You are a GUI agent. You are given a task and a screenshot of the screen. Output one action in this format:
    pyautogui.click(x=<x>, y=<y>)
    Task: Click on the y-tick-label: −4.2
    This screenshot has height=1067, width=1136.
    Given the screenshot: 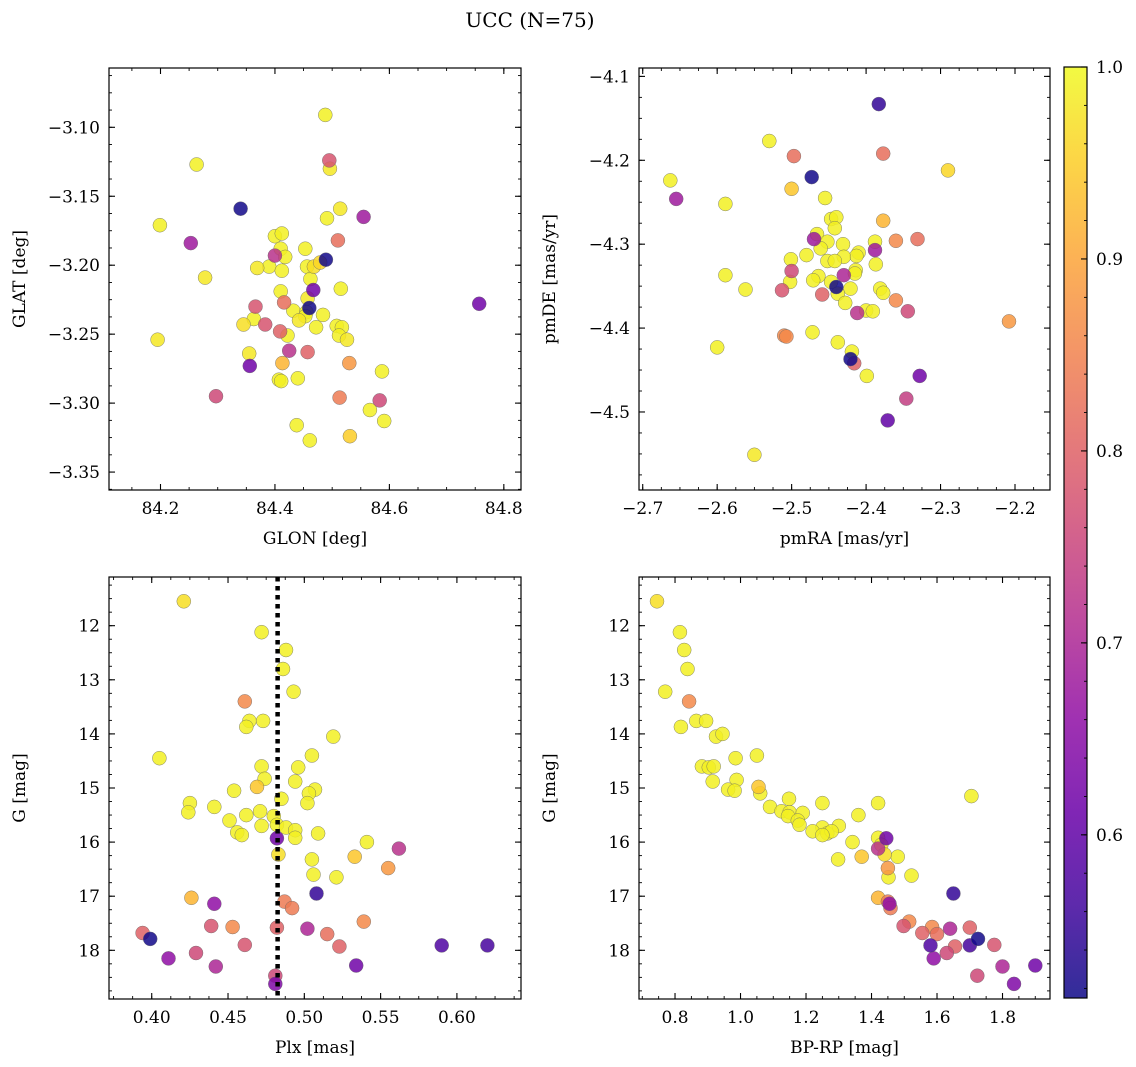 What is the action you would take?
    pyautogui.click(x=609, y=161)
    